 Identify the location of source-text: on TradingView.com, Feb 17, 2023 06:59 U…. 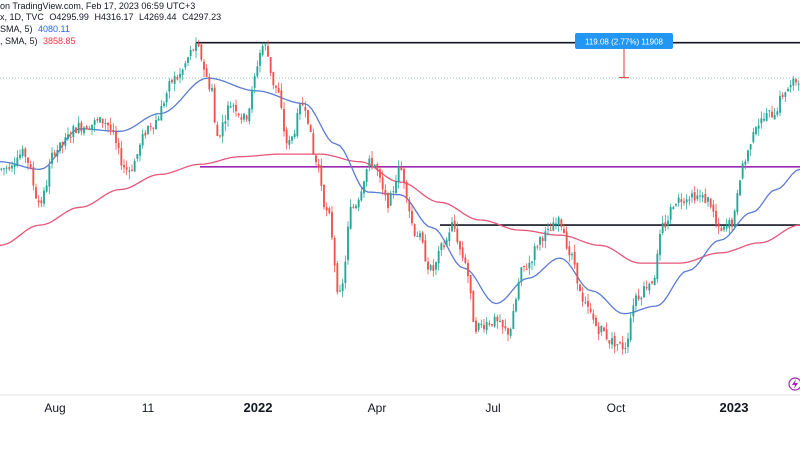
(98, 6).